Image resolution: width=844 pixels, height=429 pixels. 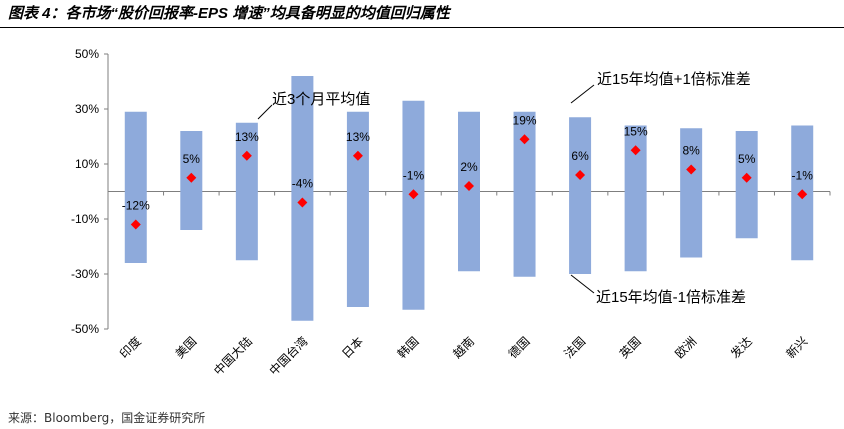 What do you see at coordinates (265, 112) in the screenshot?
I see `annotation-leader-avg` at bounding box center [265, 112].